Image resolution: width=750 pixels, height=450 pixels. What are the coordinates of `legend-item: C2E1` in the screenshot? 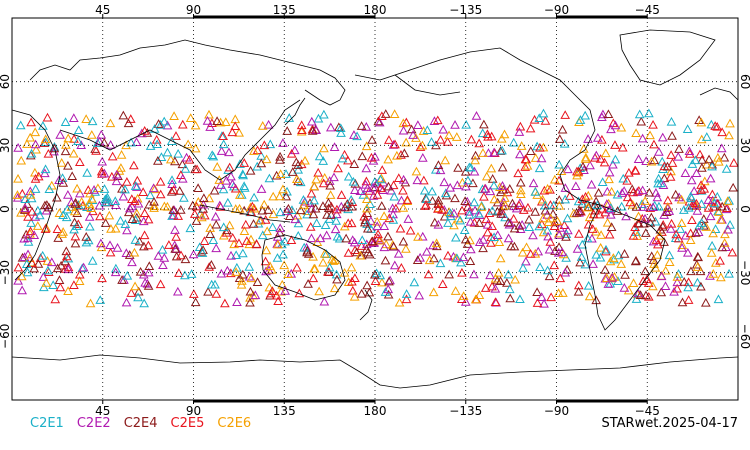 It's located at (47, 423).